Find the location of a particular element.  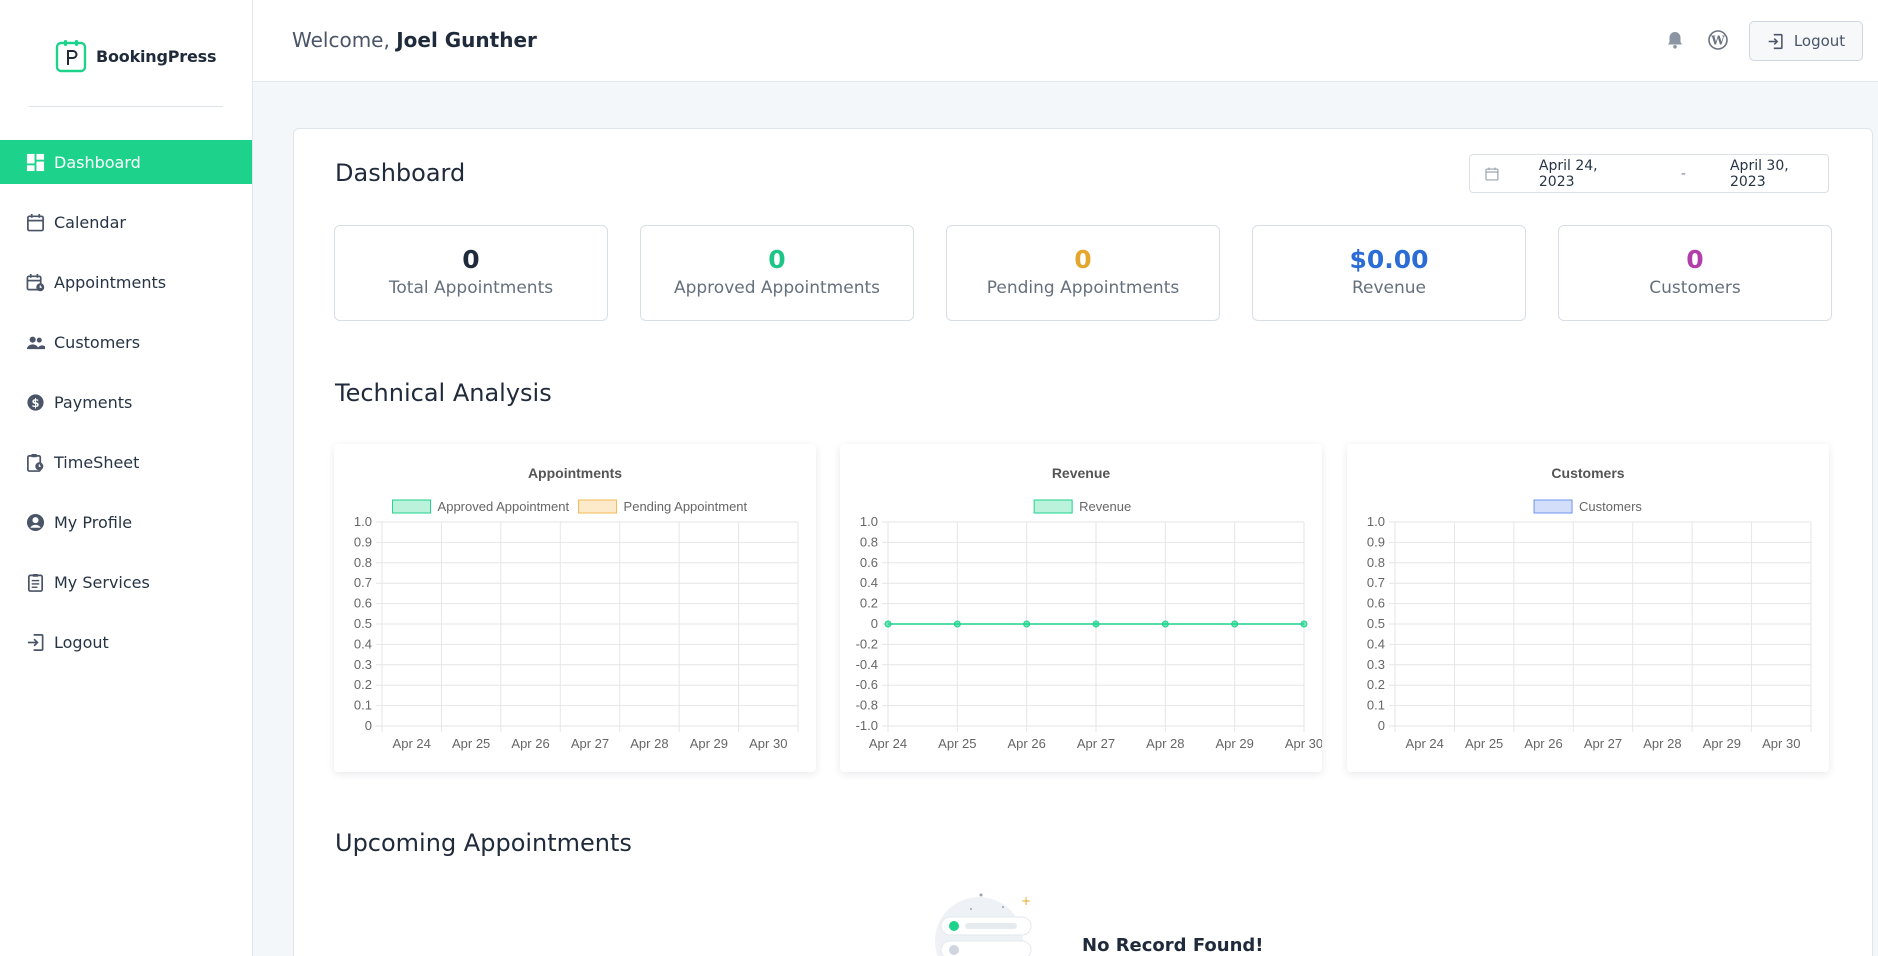

logo: BookingPress is located at coordinates (135, 56).